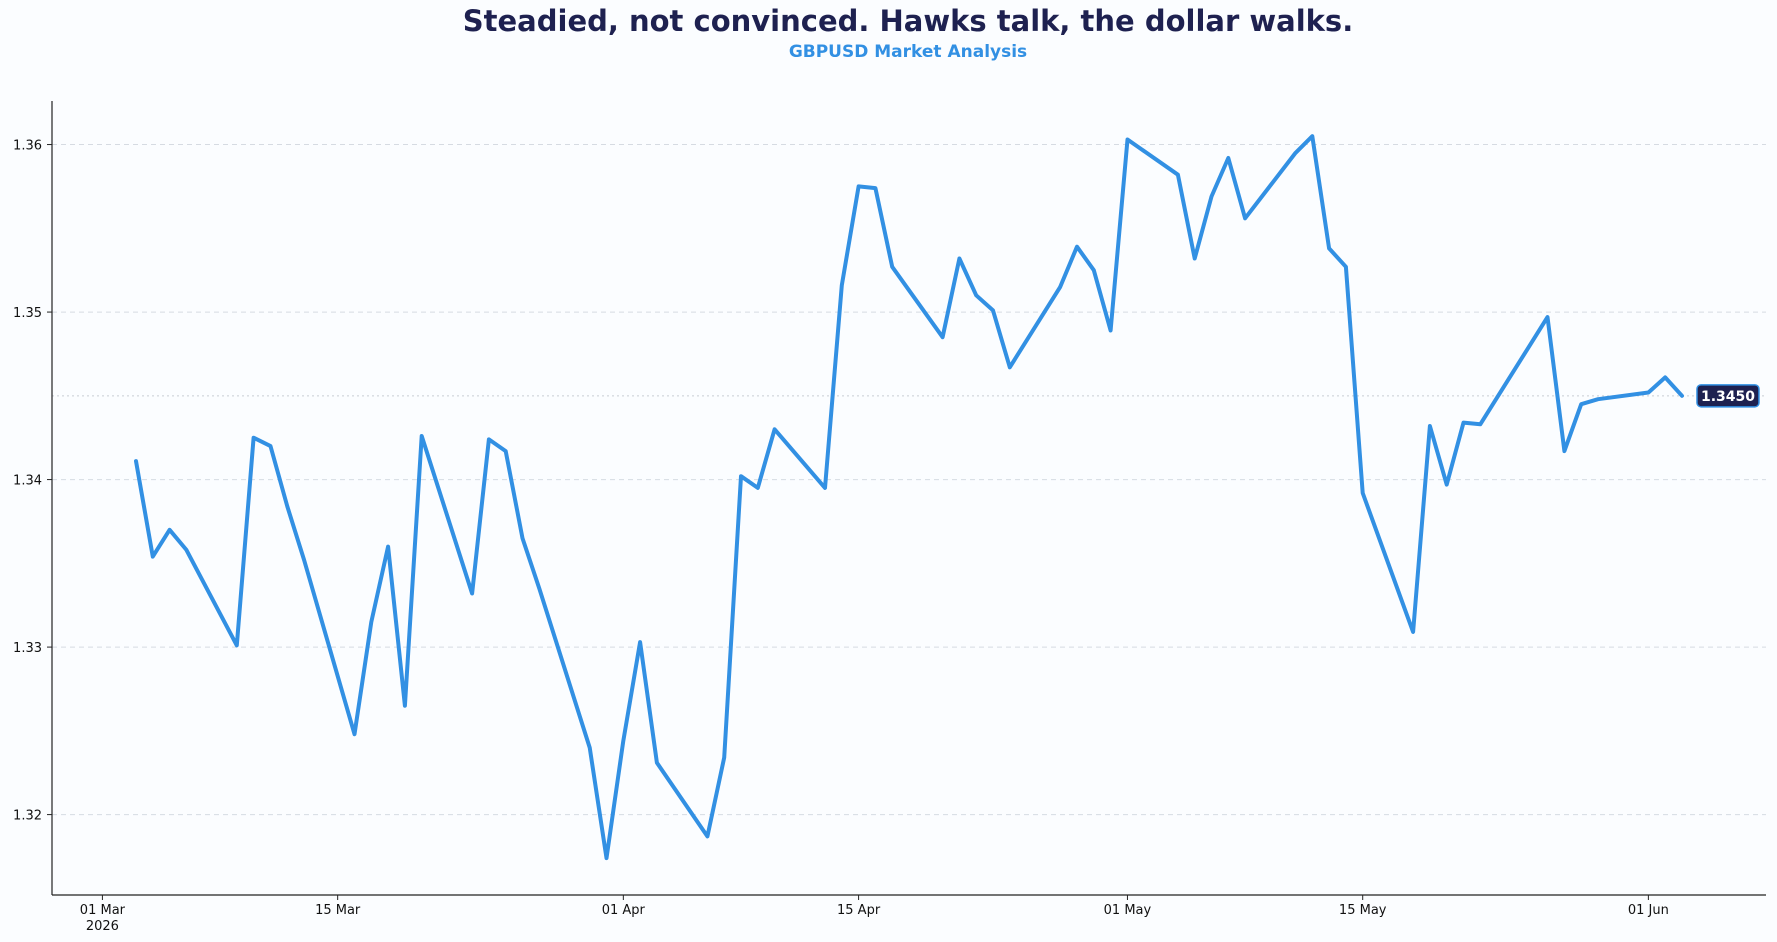  Describe the element at coordinates (102, 926) in the screenshot. I see `x-tick-sublabel: 2026` at that location.